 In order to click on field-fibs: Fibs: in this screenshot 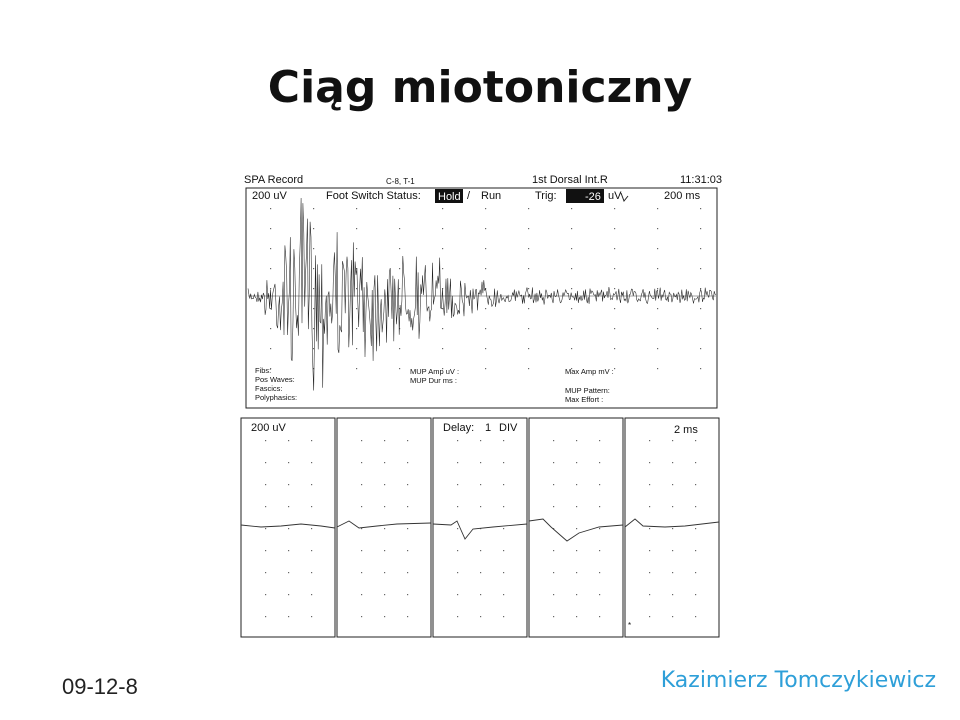, I will do `click(263, 370)`.